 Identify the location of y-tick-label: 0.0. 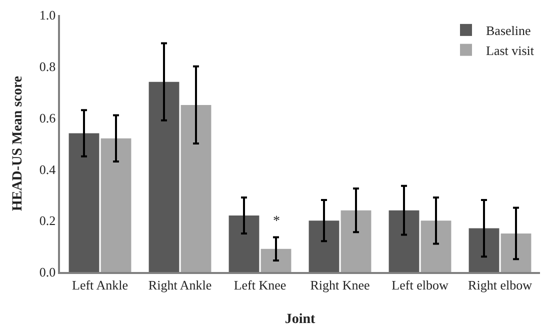
(47, 272).